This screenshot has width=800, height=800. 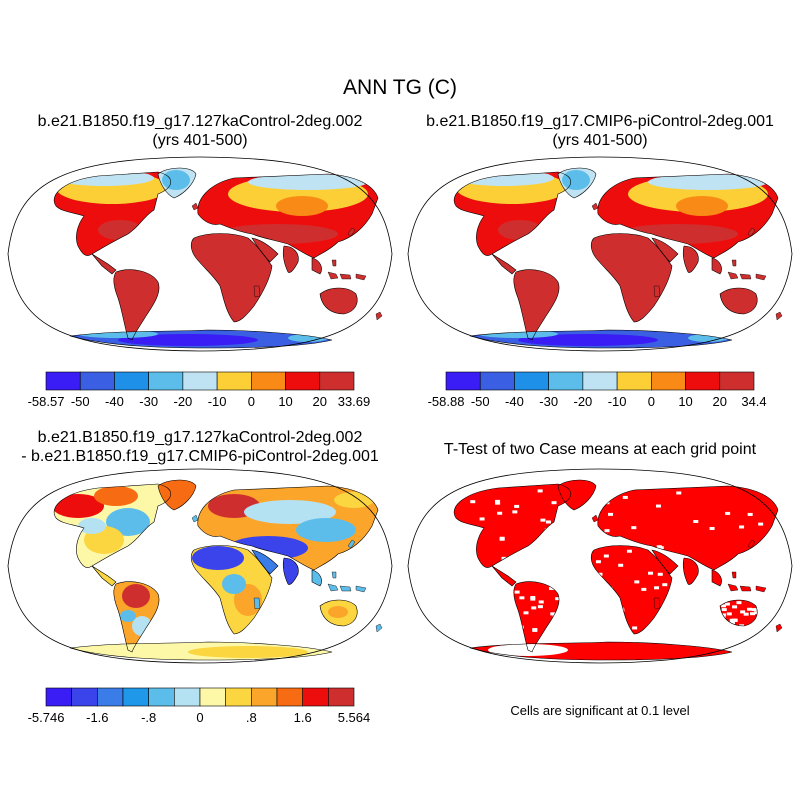 I want to click on coastlines, so click(x=616, y=258).